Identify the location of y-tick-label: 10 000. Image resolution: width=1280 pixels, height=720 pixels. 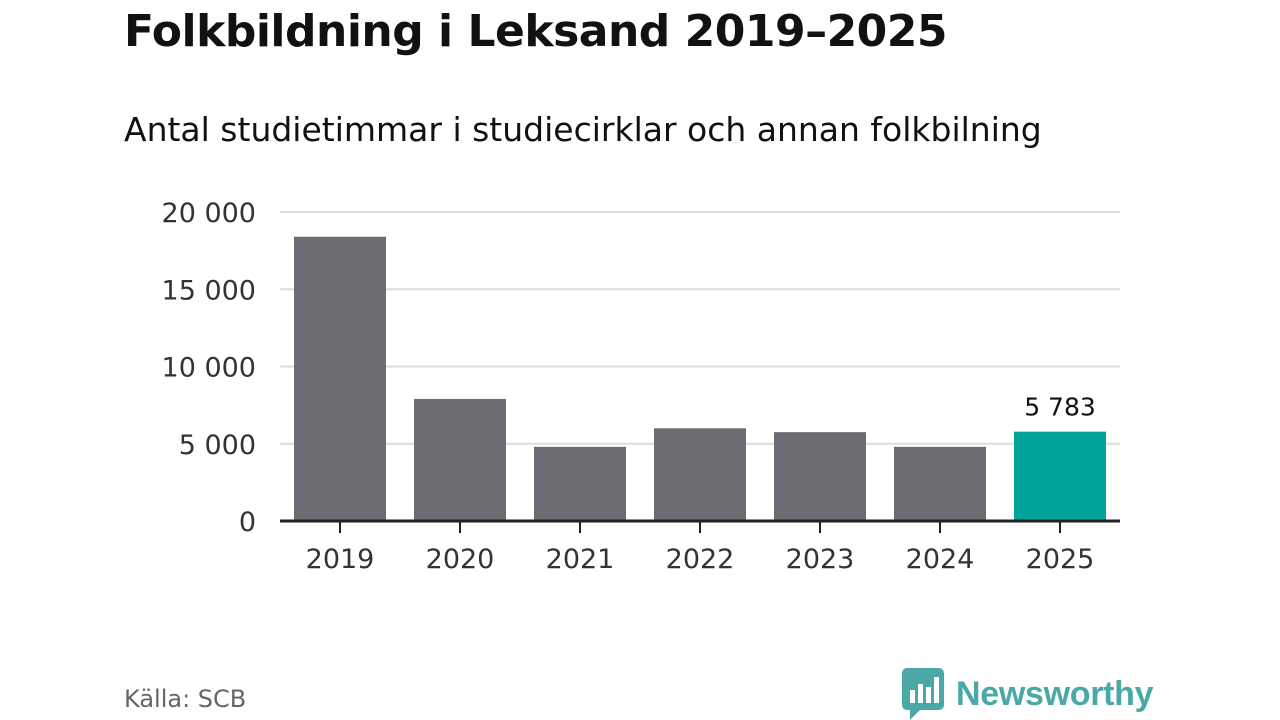
(209, 368).